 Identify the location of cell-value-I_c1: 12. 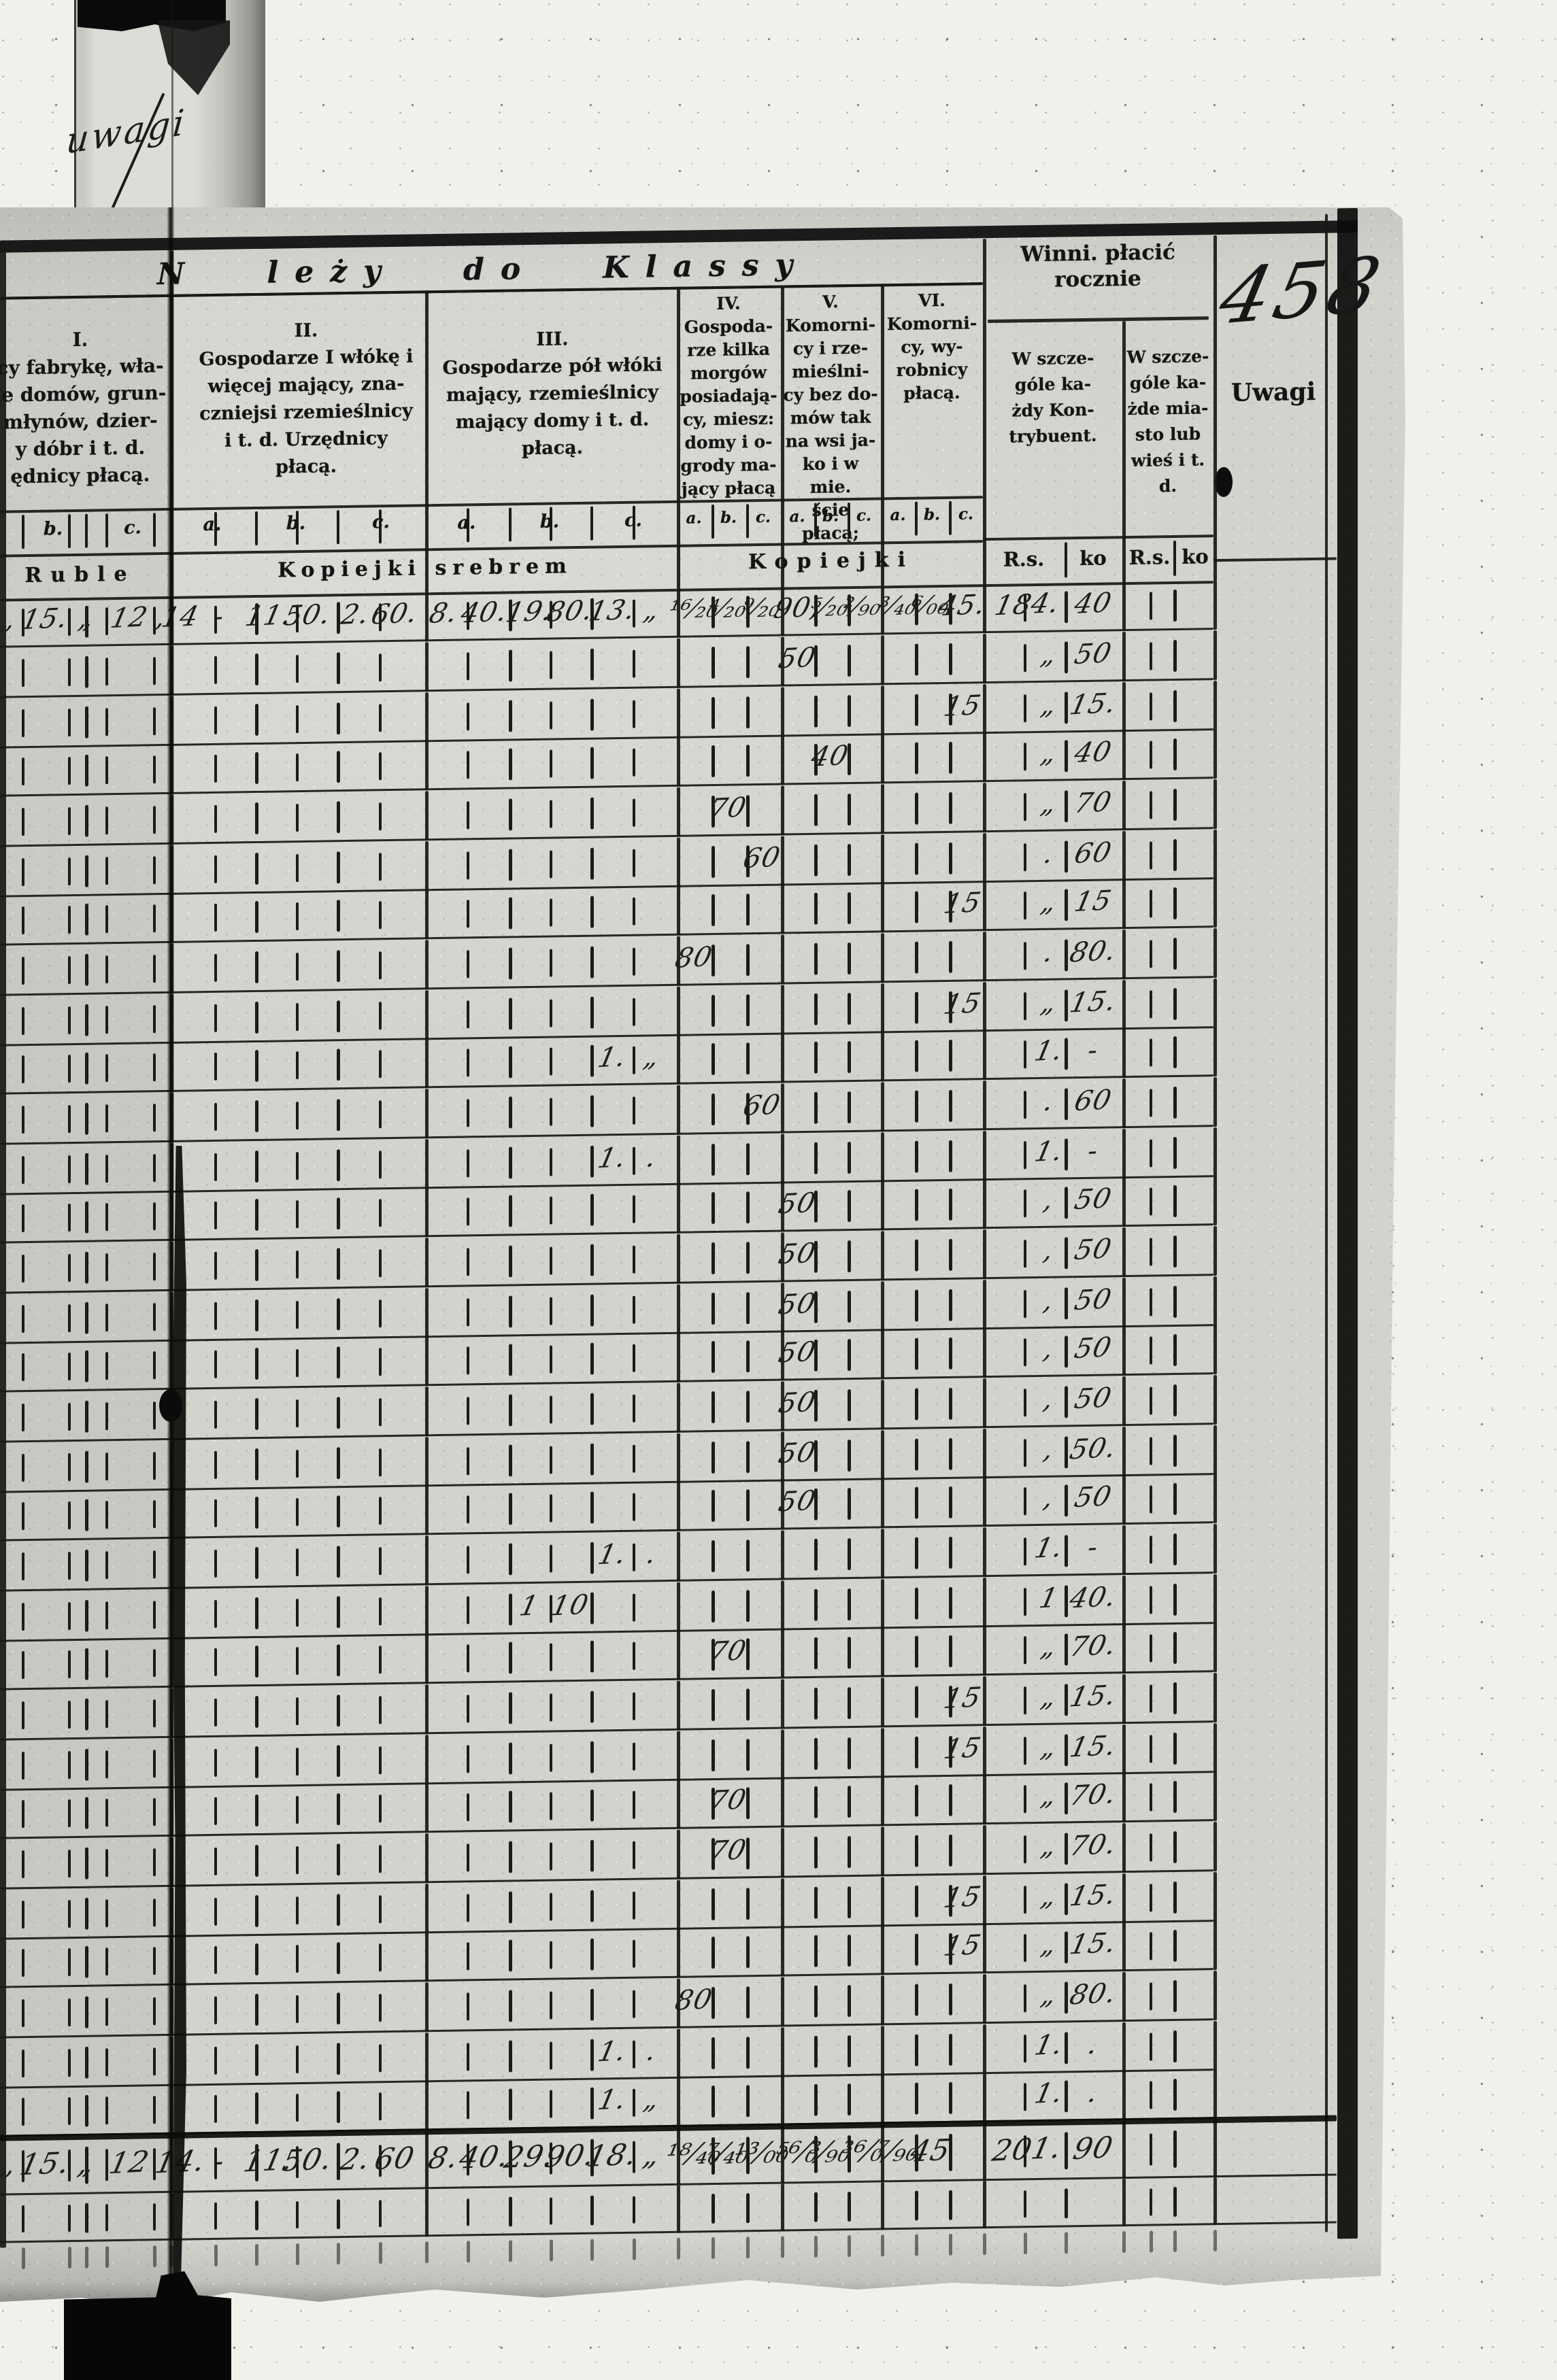
(129, 617).